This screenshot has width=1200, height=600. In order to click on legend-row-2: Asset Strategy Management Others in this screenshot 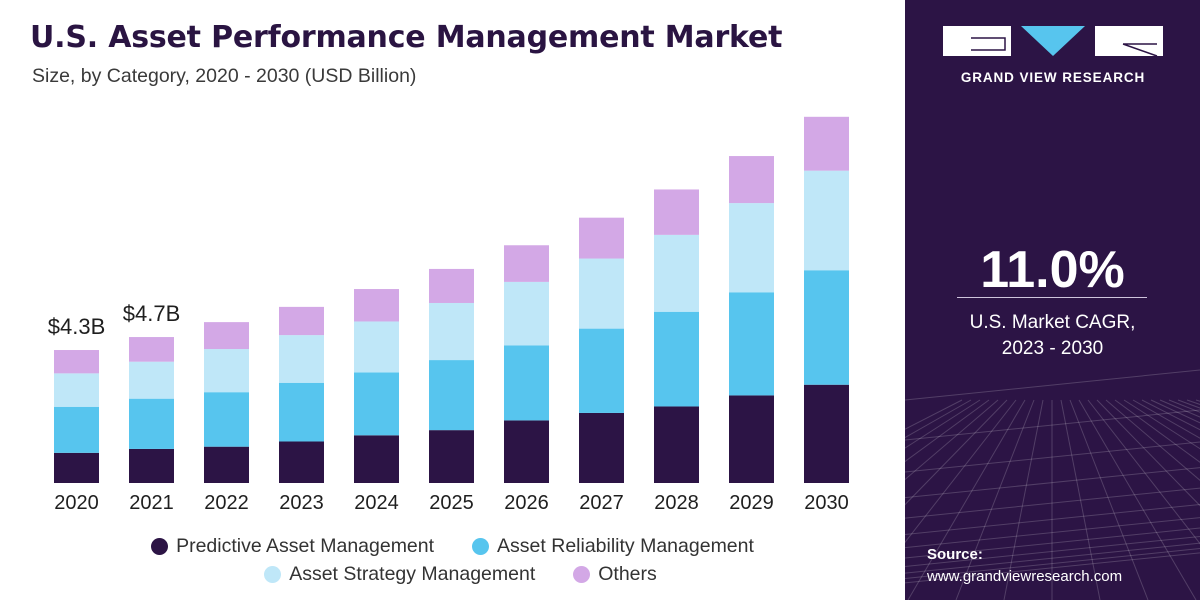, I will do `click(460, 574)`.